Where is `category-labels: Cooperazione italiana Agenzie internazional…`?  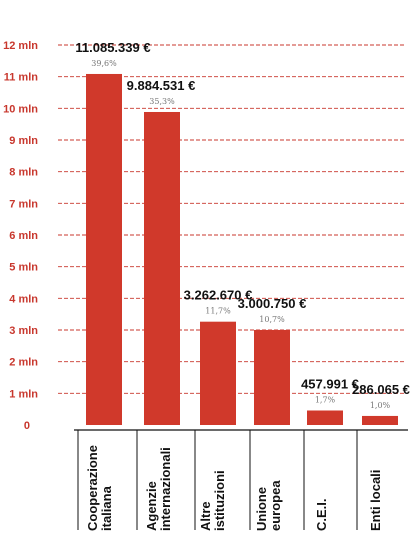 category-labels: Cooperazione italiana Agenzie internazional… is located at coordinates (234, 488).